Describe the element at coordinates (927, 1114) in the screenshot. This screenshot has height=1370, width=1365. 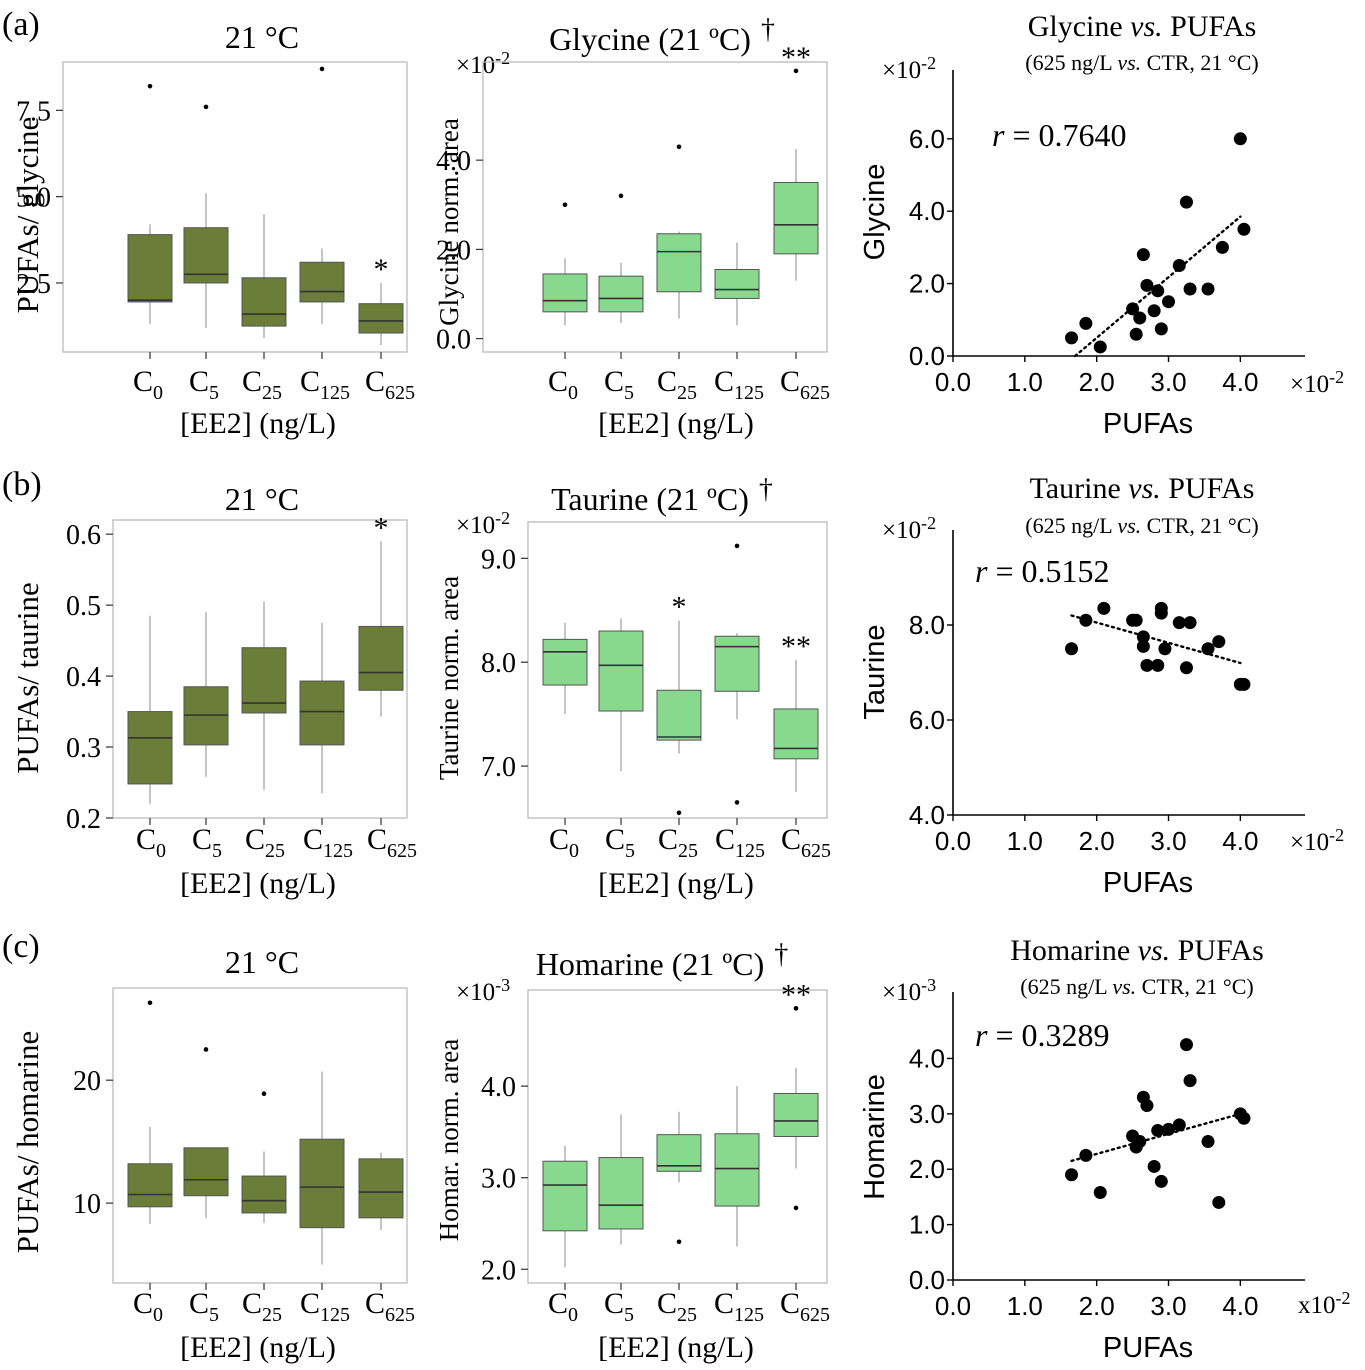
I see `y-tick-label: 3.0` at that location.